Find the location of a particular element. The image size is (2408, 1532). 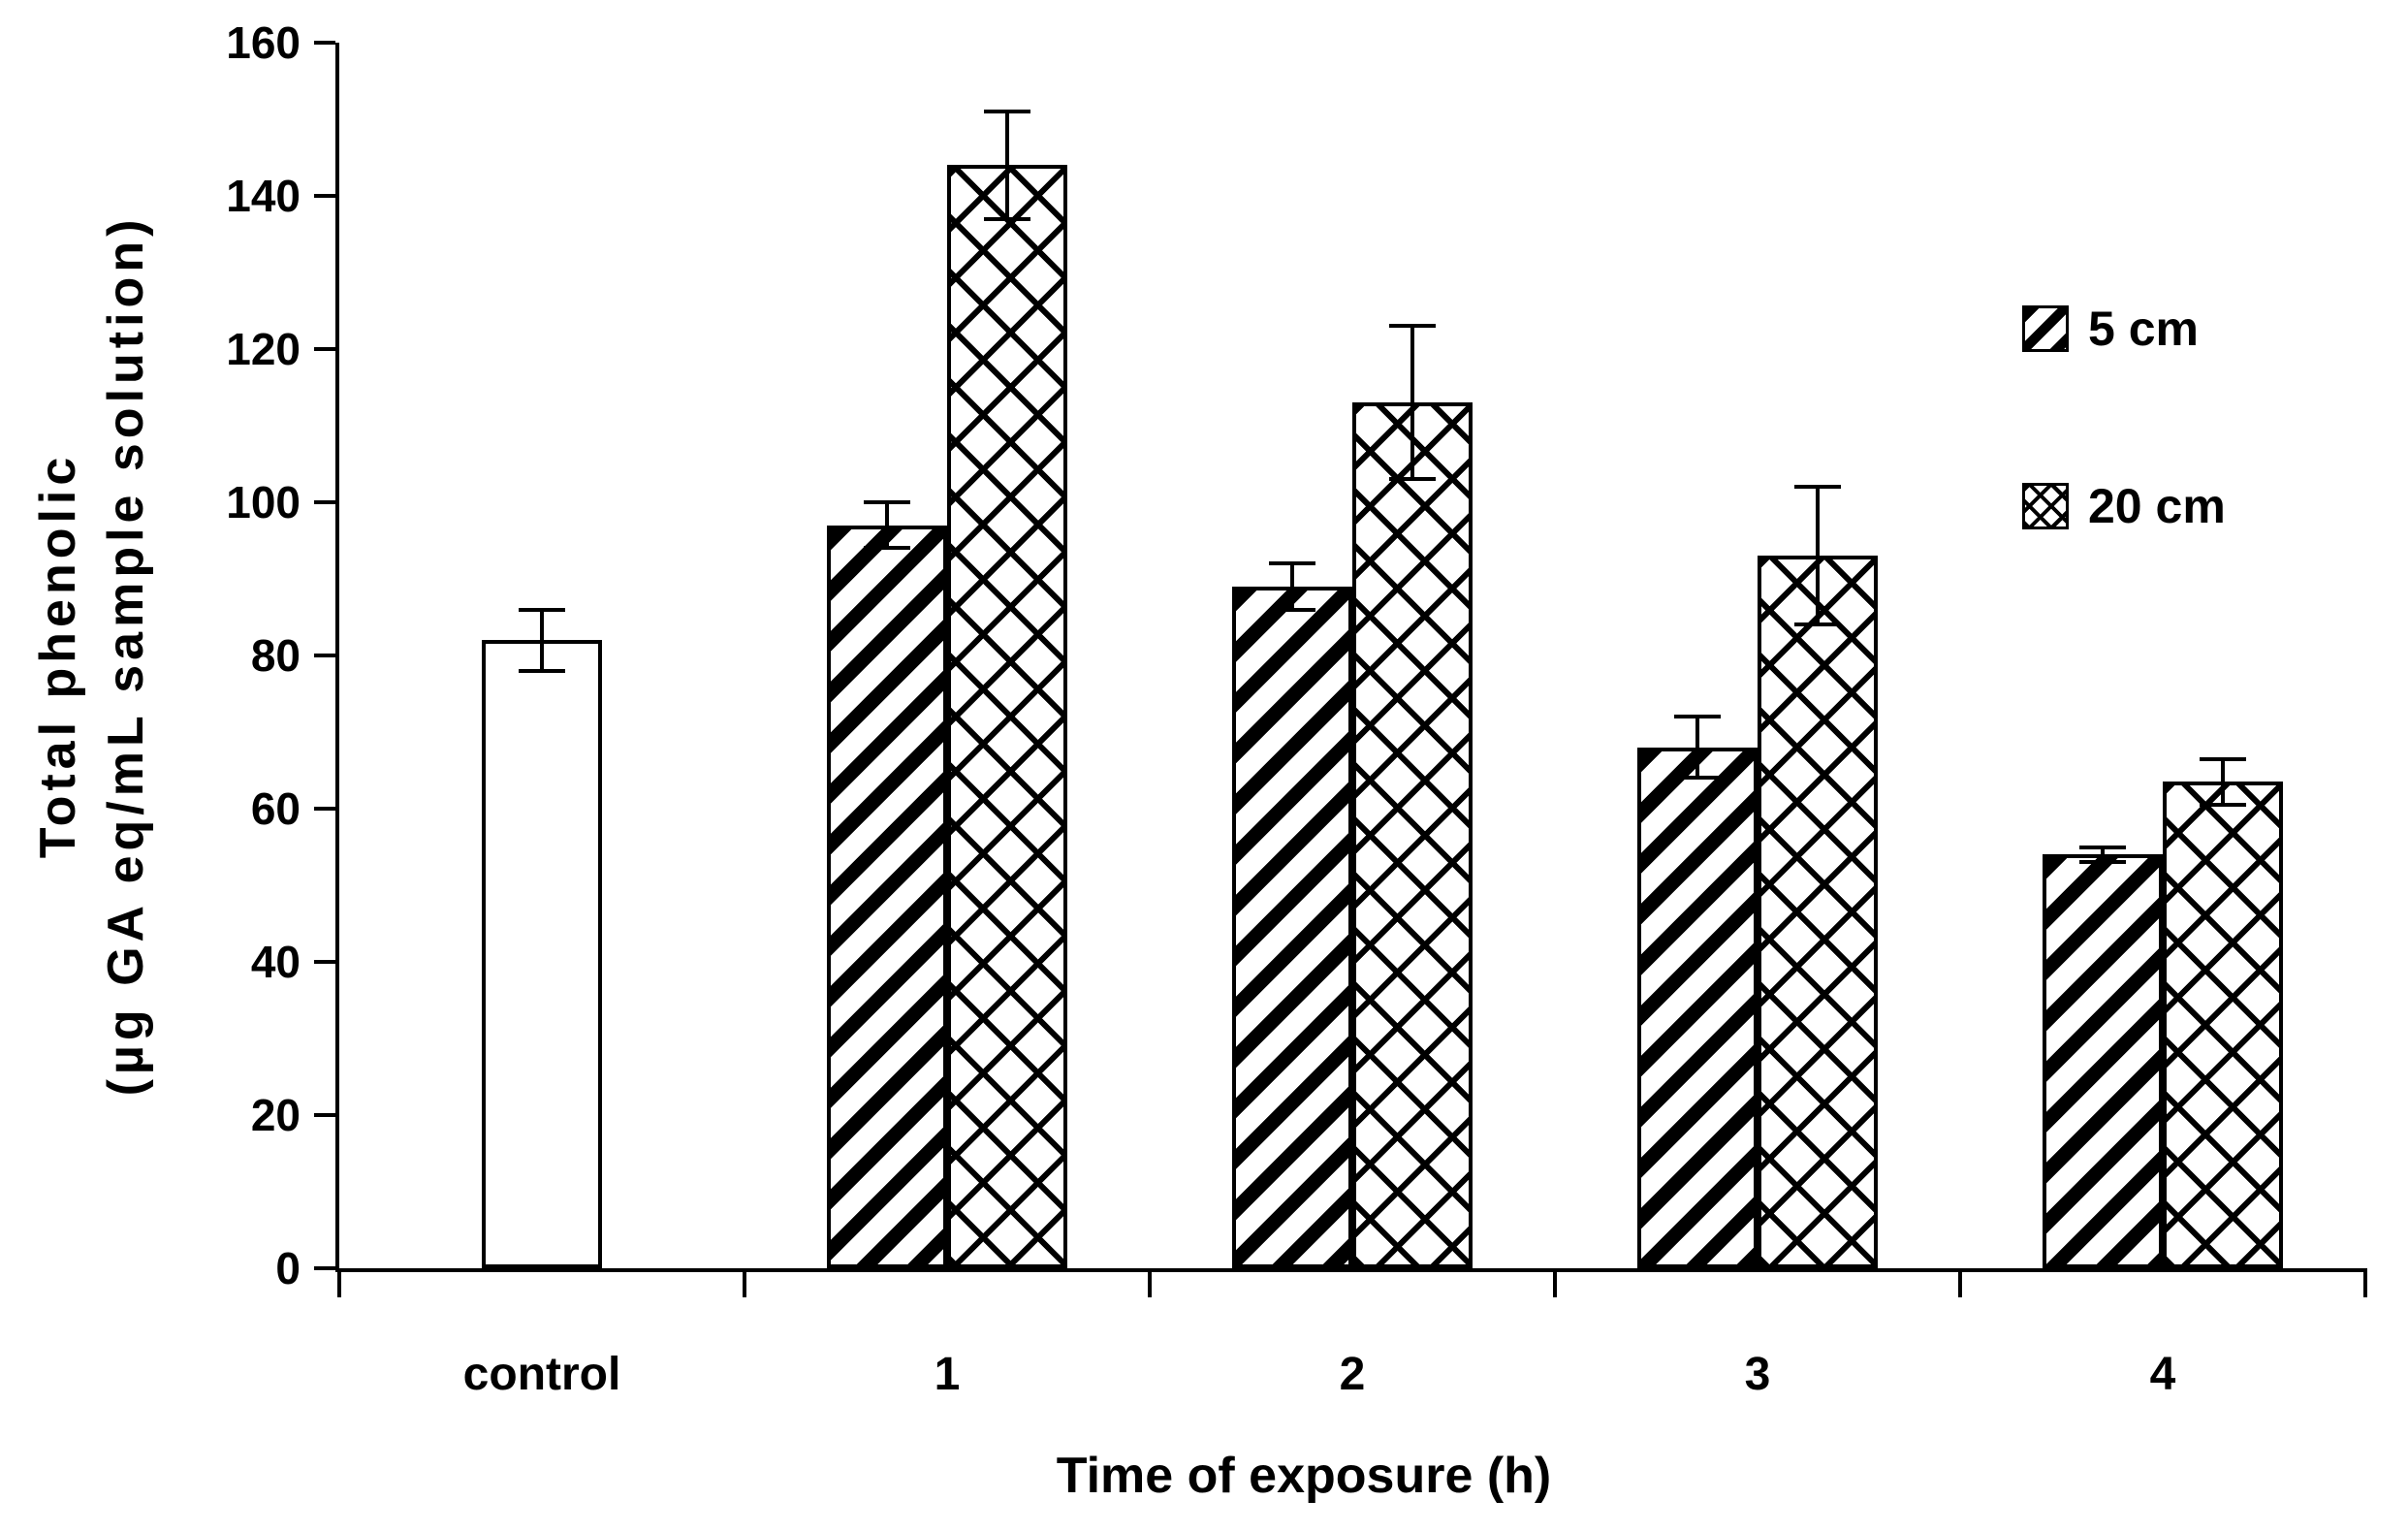

y-axis-title-line1: Total phenolic is located at coordinates (57, 655).